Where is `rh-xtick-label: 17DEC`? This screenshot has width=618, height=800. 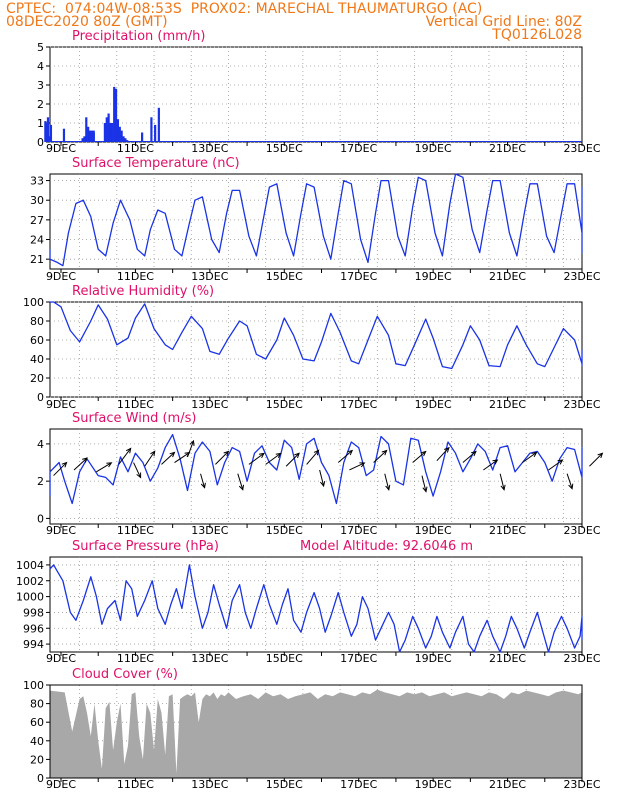
rh-xtick-label: 17DEC is located at coordinates (358, 404).